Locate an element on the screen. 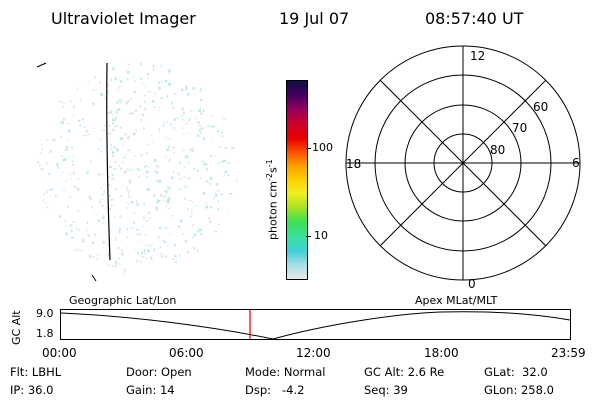 The image size is (600, 400). dsp-value: Dsp: -4.2 is located at coordinates (275, 390).